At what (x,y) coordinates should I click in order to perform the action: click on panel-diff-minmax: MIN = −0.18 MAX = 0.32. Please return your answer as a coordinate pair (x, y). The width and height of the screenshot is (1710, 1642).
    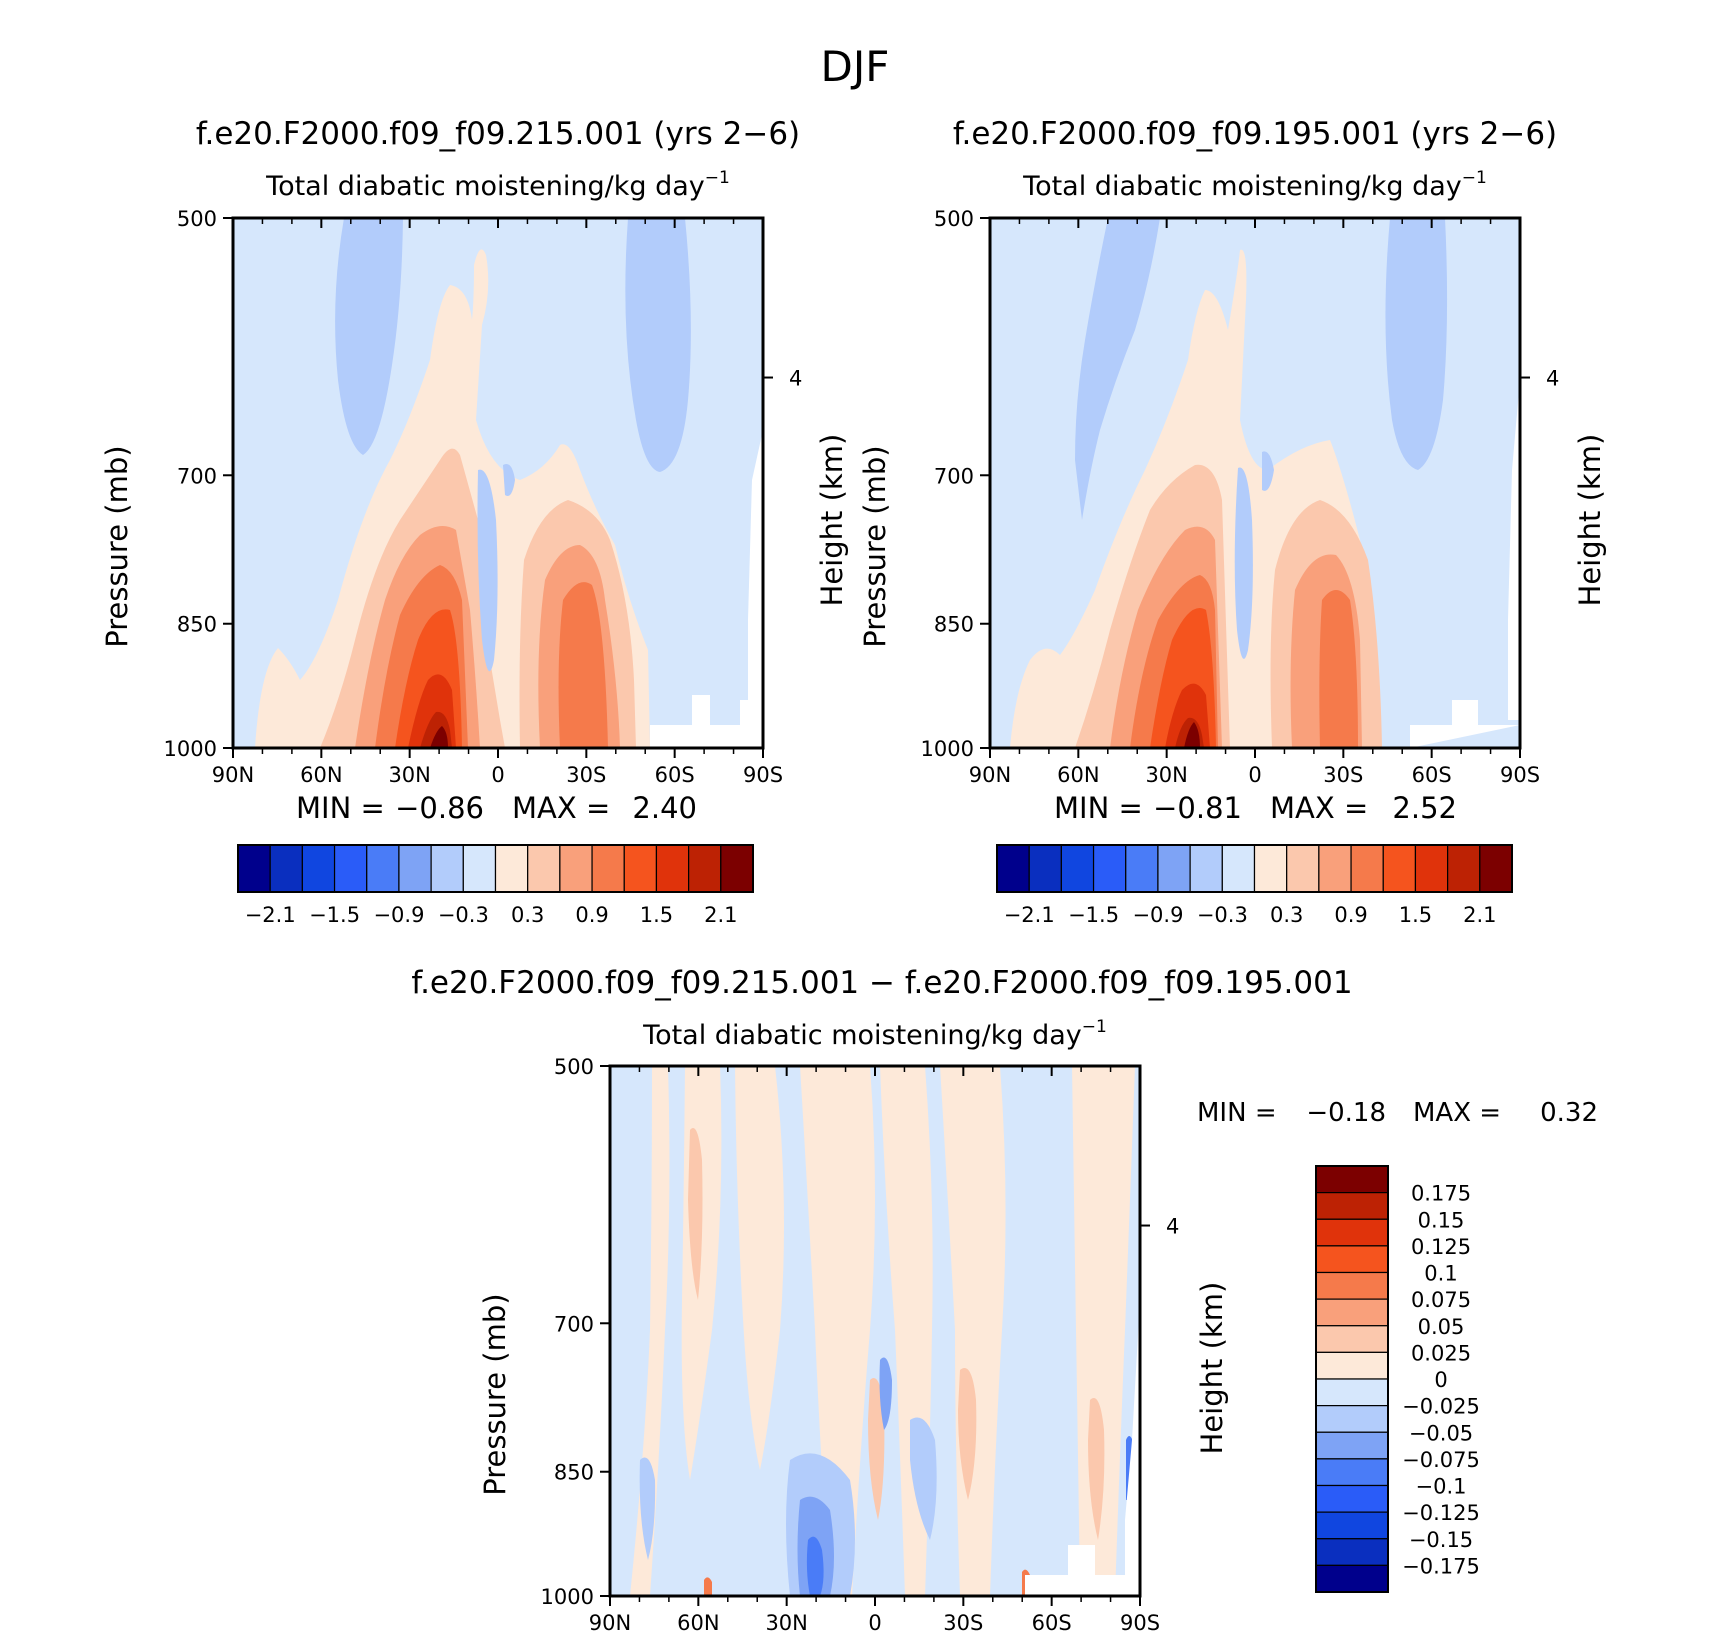
    Looking at the image, I should click on (1397, 1113).